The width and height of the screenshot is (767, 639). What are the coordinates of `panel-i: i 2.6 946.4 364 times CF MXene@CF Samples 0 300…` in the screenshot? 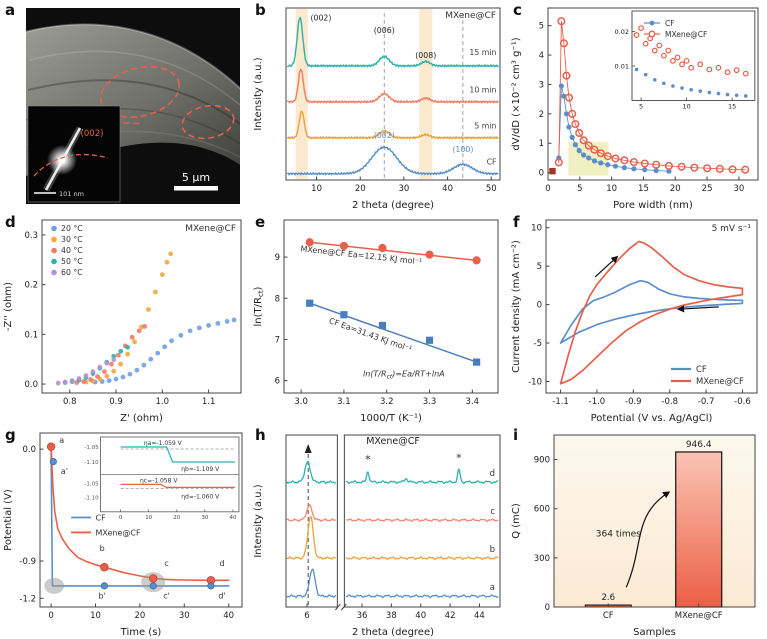 It's located at (637, 532).